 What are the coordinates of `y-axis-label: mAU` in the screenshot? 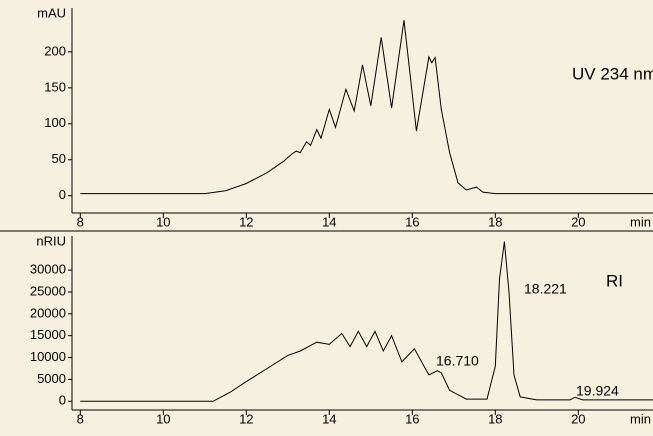 It's located at (51, 12).